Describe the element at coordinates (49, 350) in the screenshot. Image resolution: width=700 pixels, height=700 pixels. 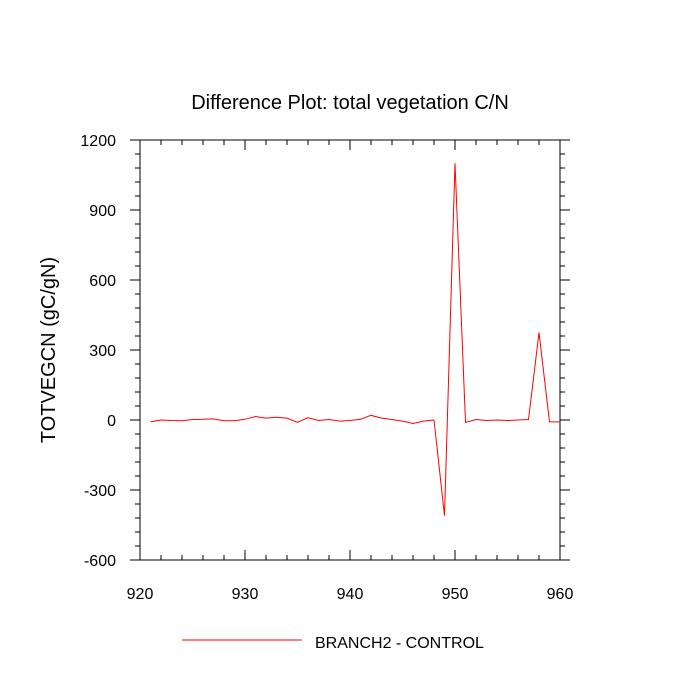
I see `y-axis-title: TOTVEGCN (gC/gN)` at that location.